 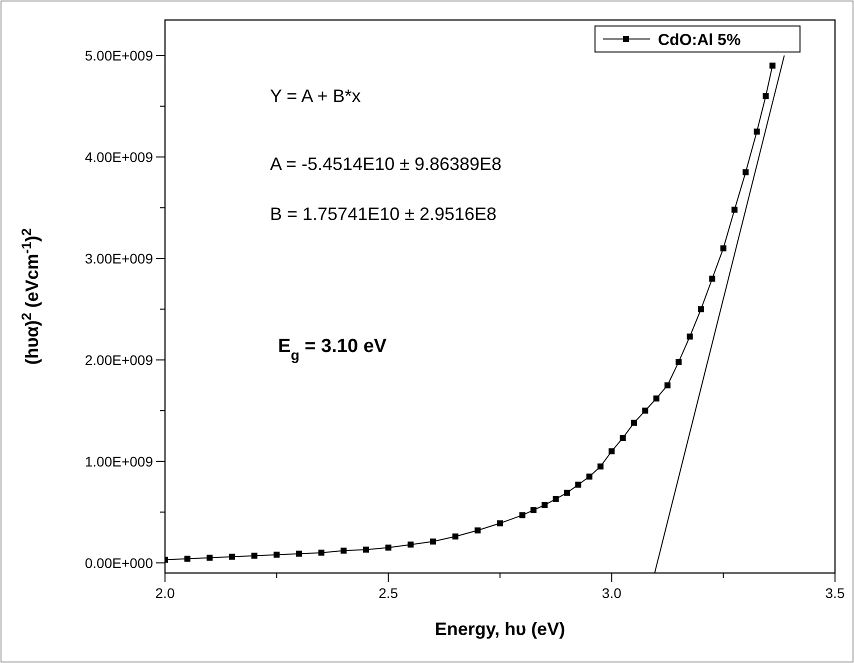 I want to click on y-tick-label: 0.00E+000, so click(x=119, y=562).